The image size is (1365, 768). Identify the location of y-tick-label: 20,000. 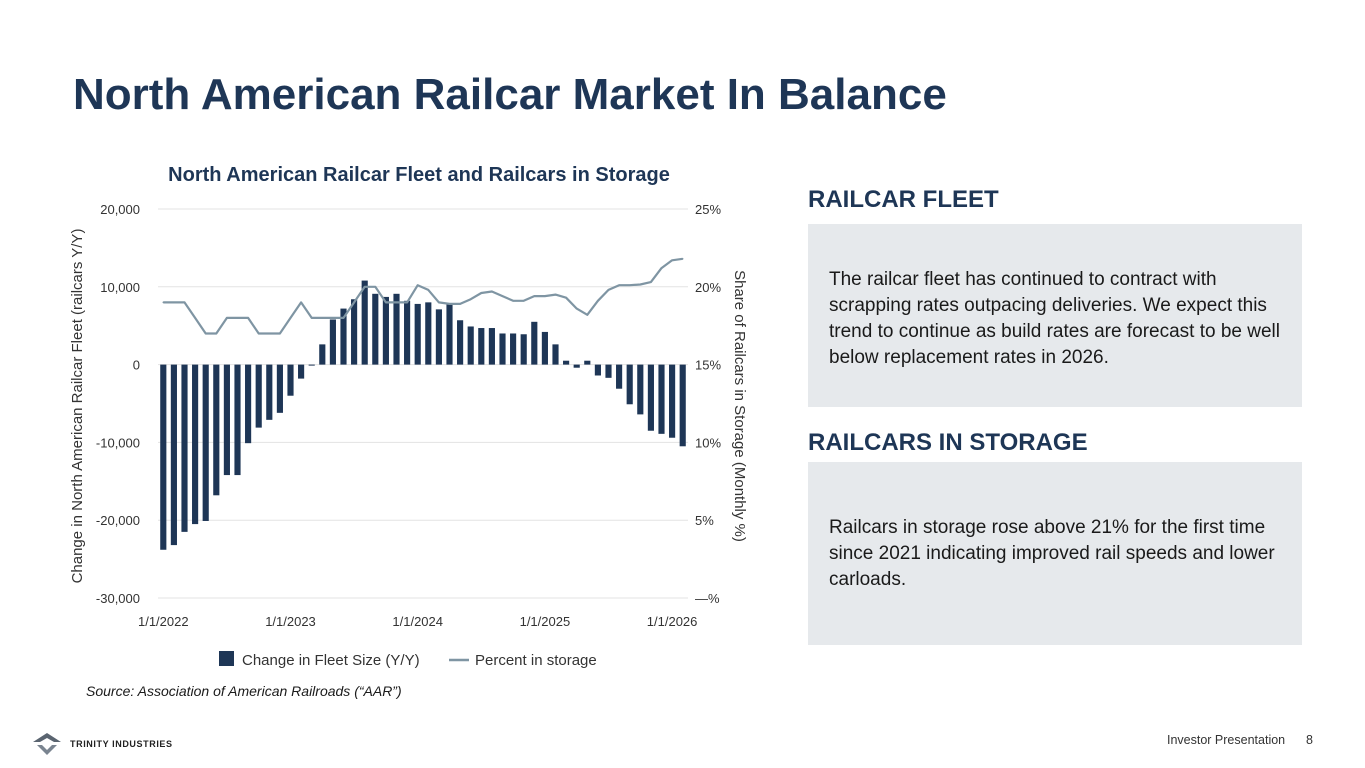
(120, 209).